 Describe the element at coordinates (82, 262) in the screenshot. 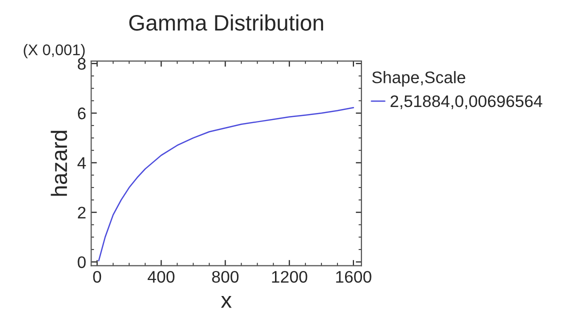

I see `y-tick-label: 0` at that location.